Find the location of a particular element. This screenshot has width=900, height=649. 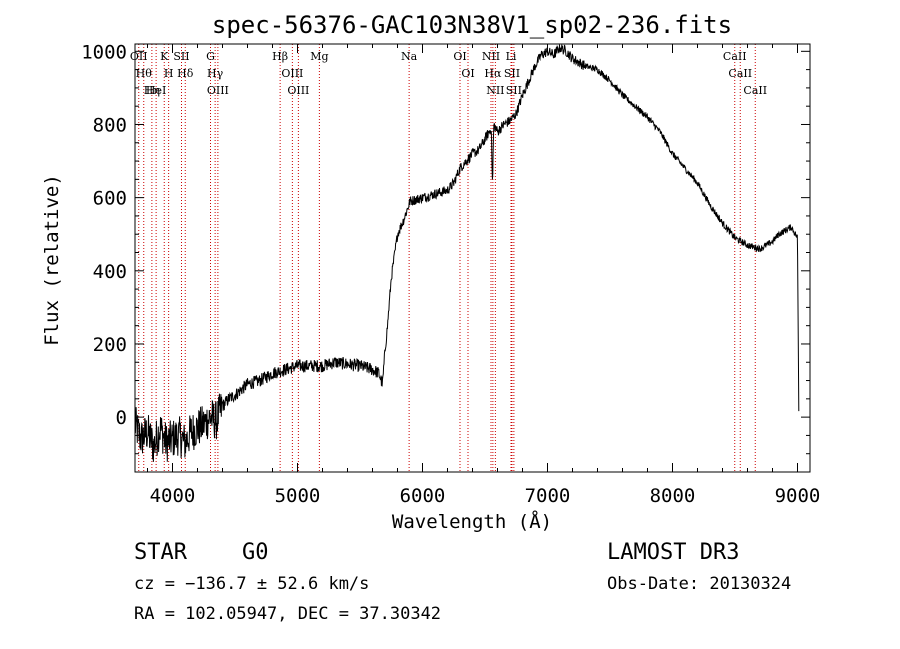

line-label-6: SII is located at coordinates (181, 56).